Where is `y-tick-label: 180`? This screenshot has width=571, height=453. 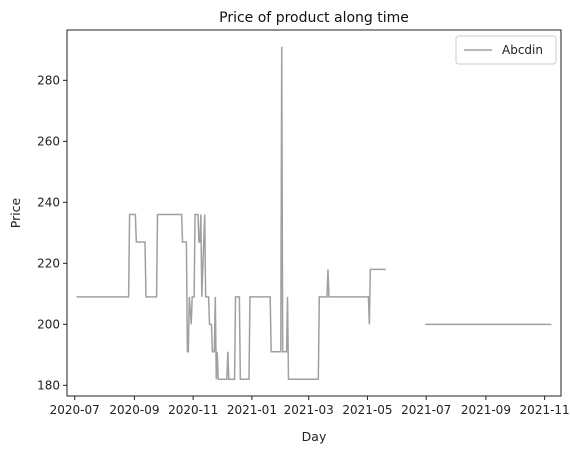 y-tick-label: 180 is located at coordinates (48, 385).